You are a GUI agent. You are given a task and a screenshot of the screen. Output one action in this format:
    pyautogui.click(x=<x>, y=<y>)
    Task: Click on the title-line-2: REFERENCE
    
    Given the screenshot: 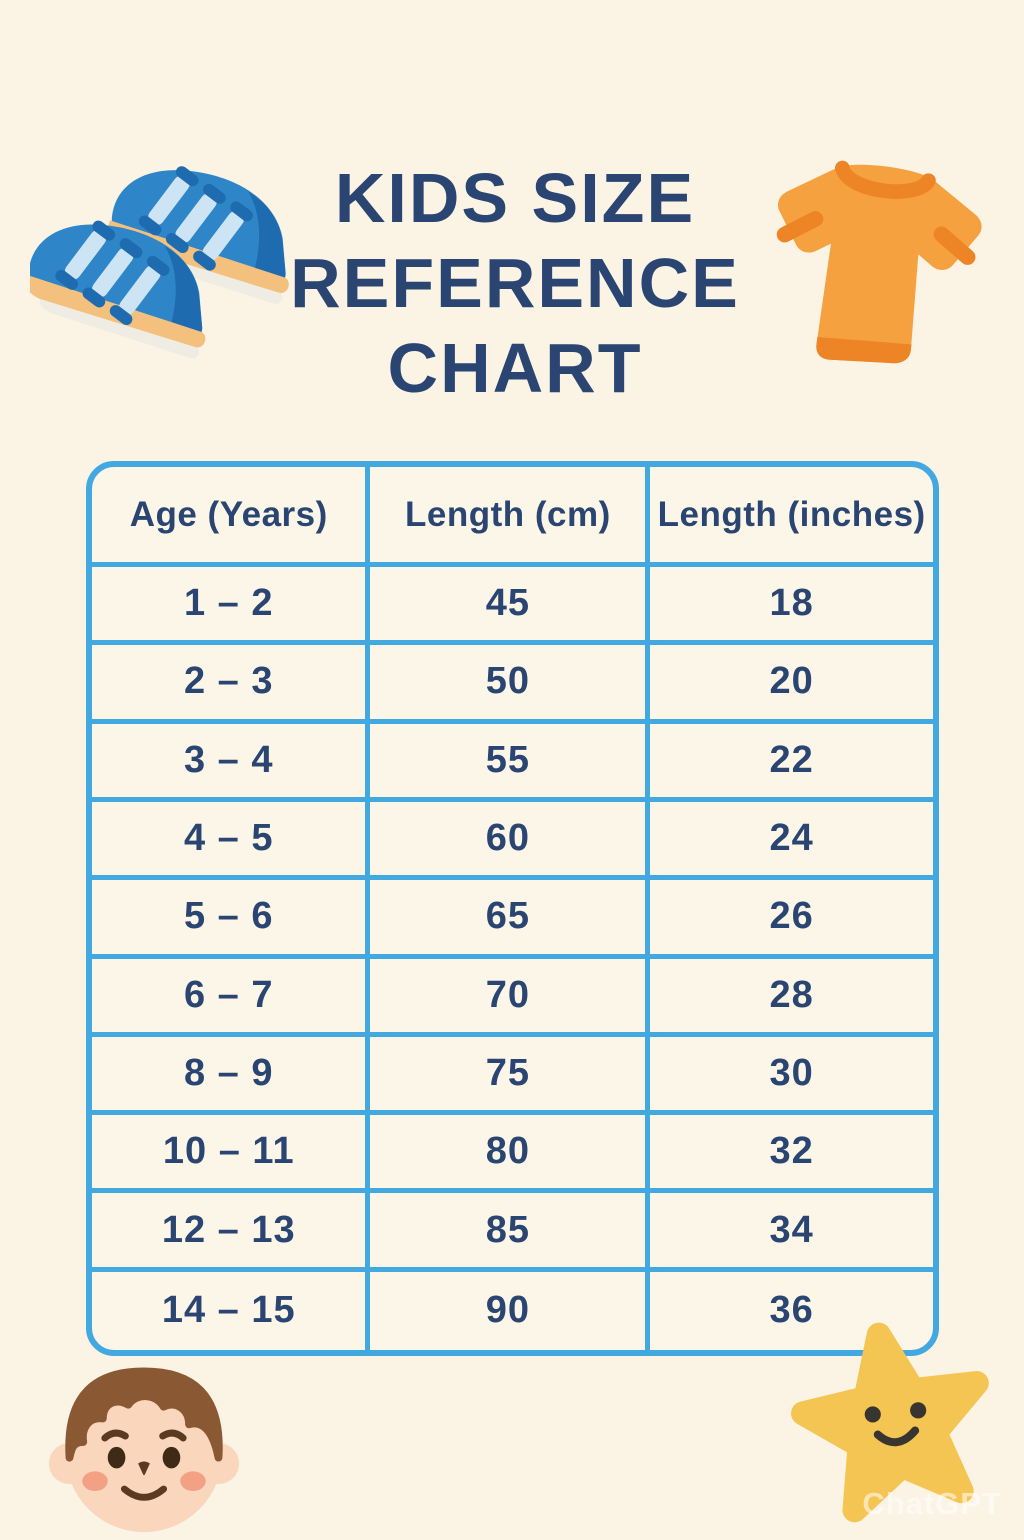 What is the action you would take?
    pyautogui.click(x=515, y=283)
    